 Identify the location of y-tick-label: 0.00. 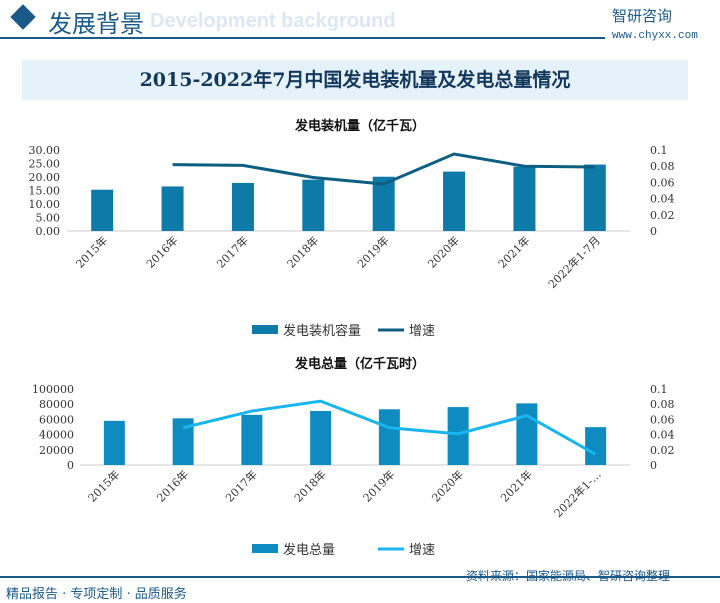
(48, 231).